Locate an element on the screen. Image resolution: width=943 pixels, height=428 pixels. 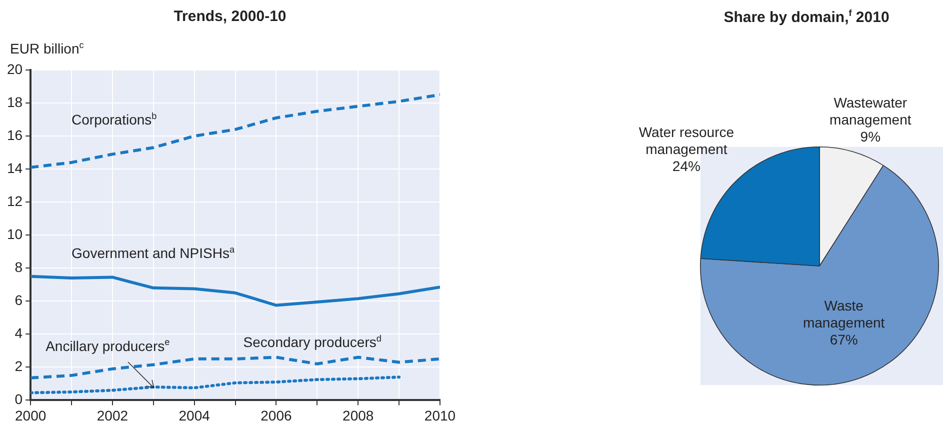
data-label: 24% is located at coordinates (686, 166).